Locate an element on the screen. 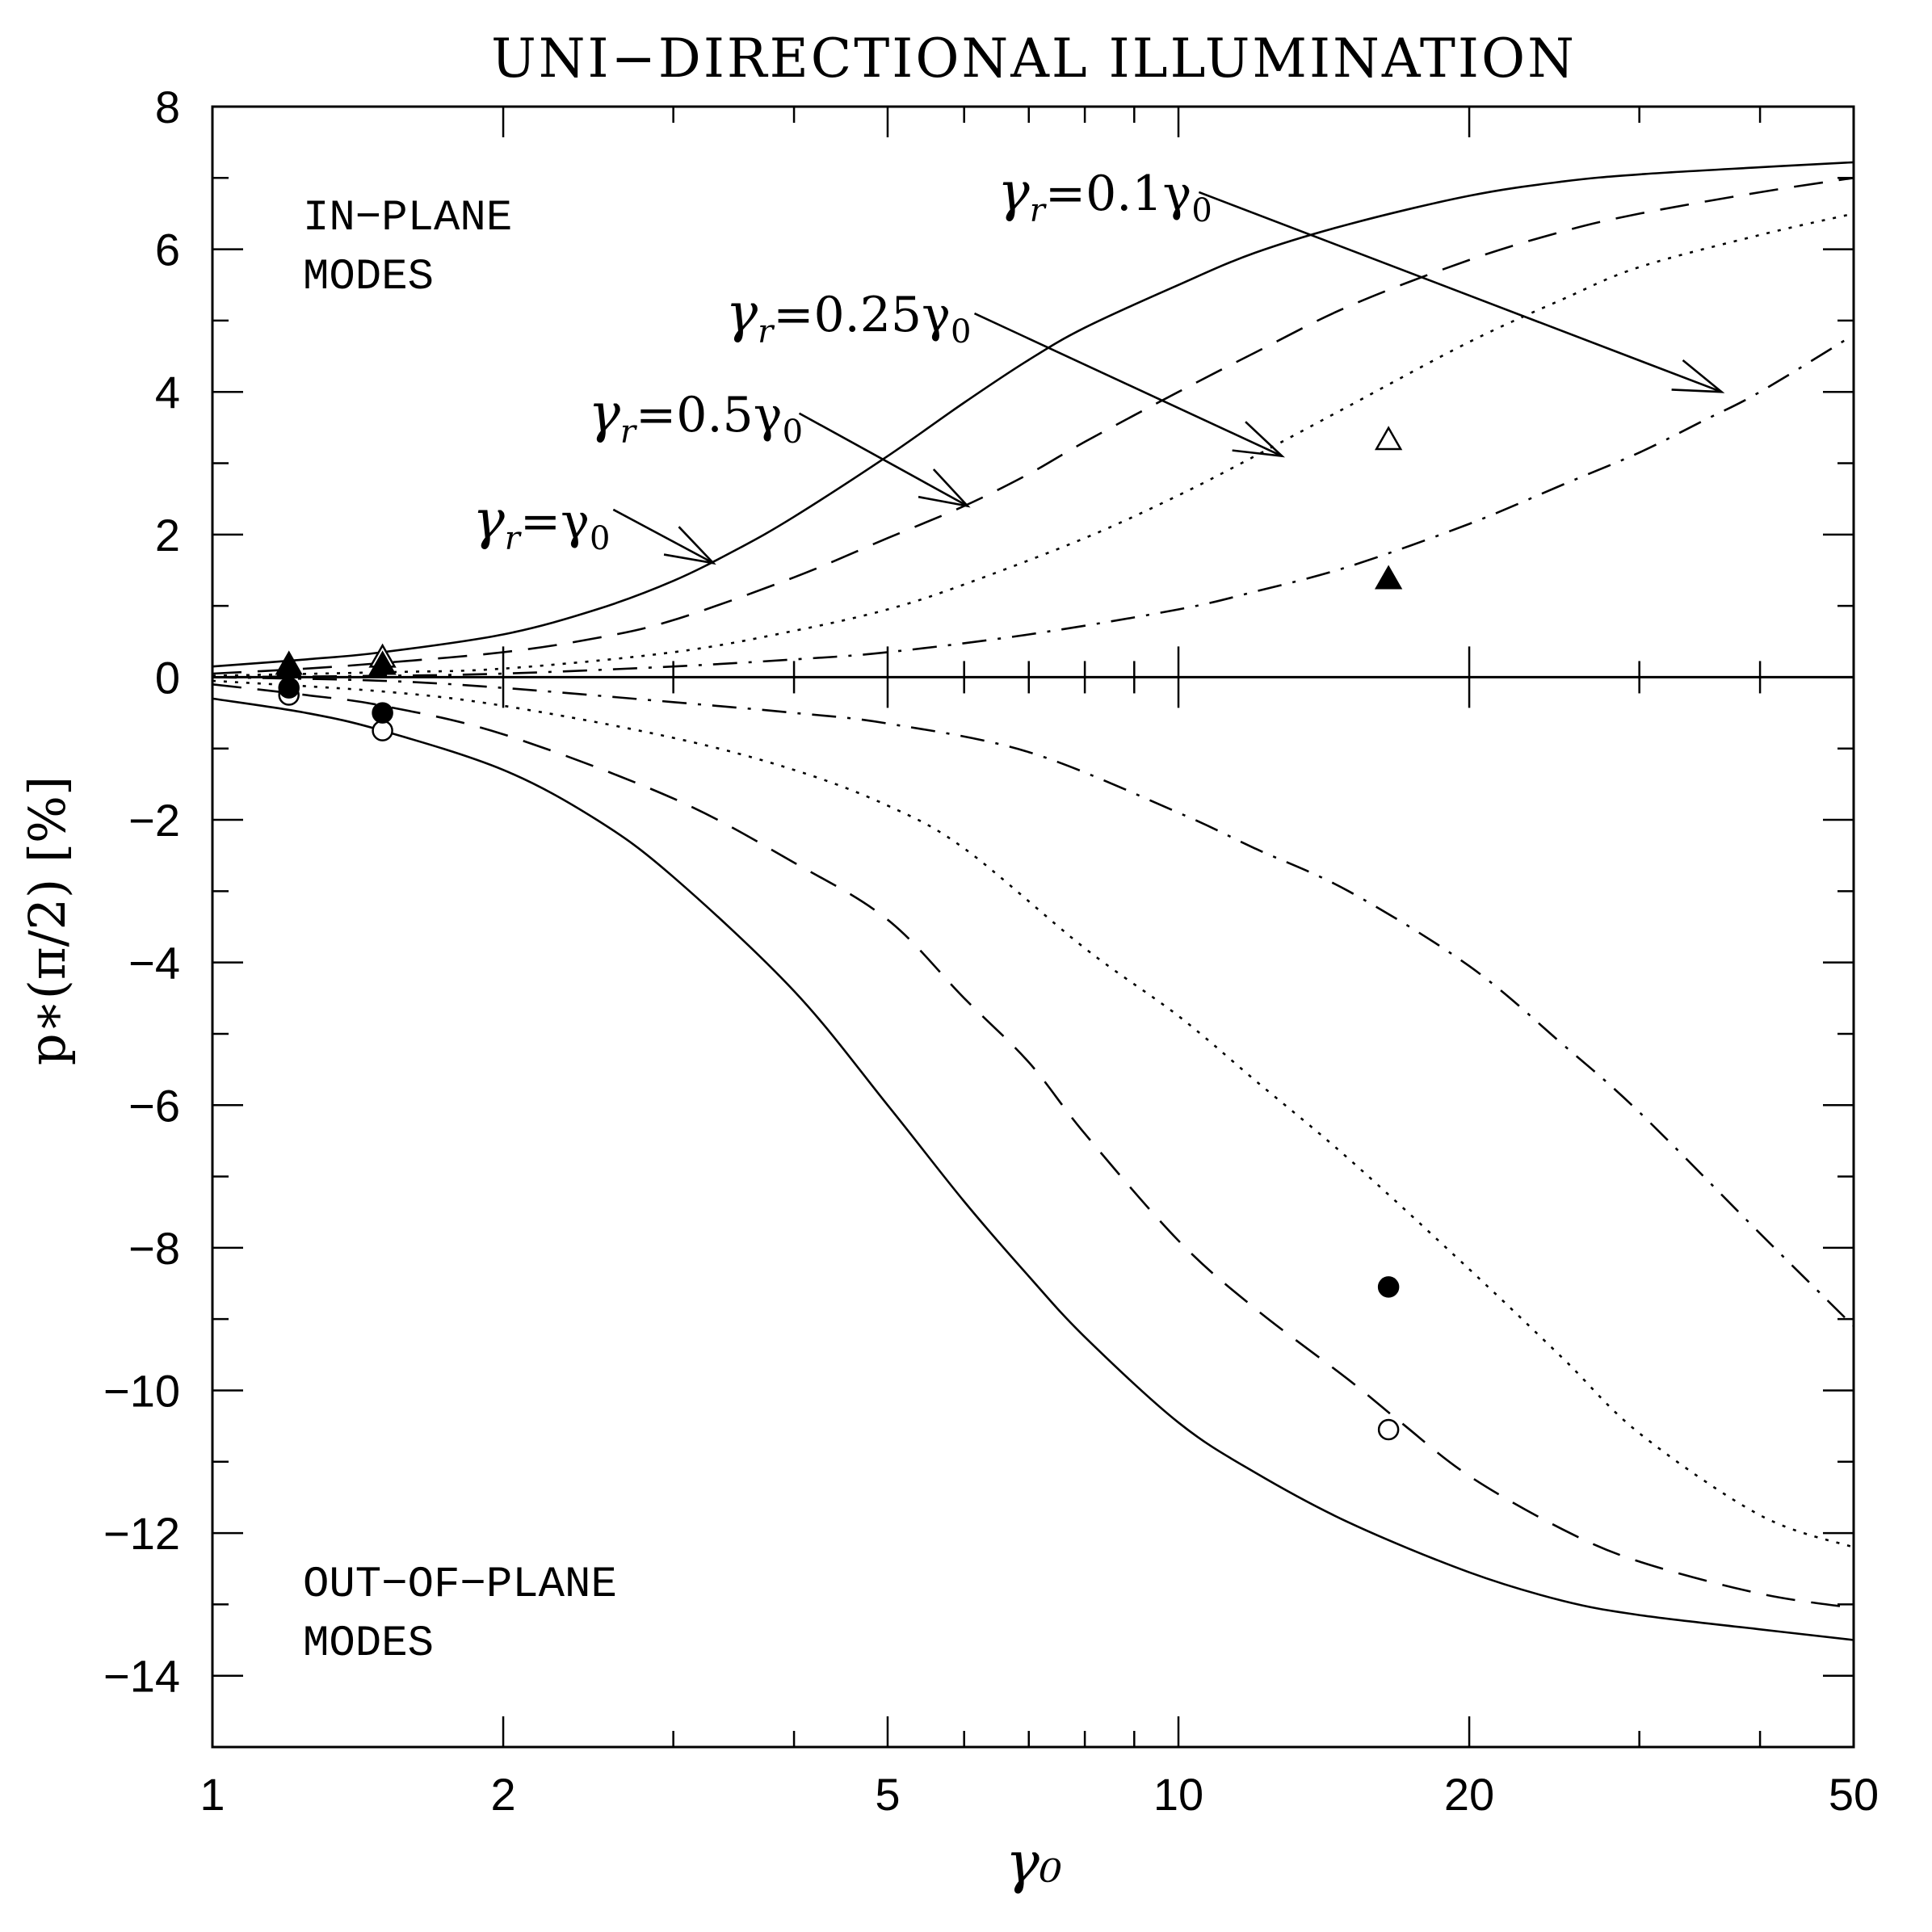  open-triangle-marker is located at coordinates (1388, 438).